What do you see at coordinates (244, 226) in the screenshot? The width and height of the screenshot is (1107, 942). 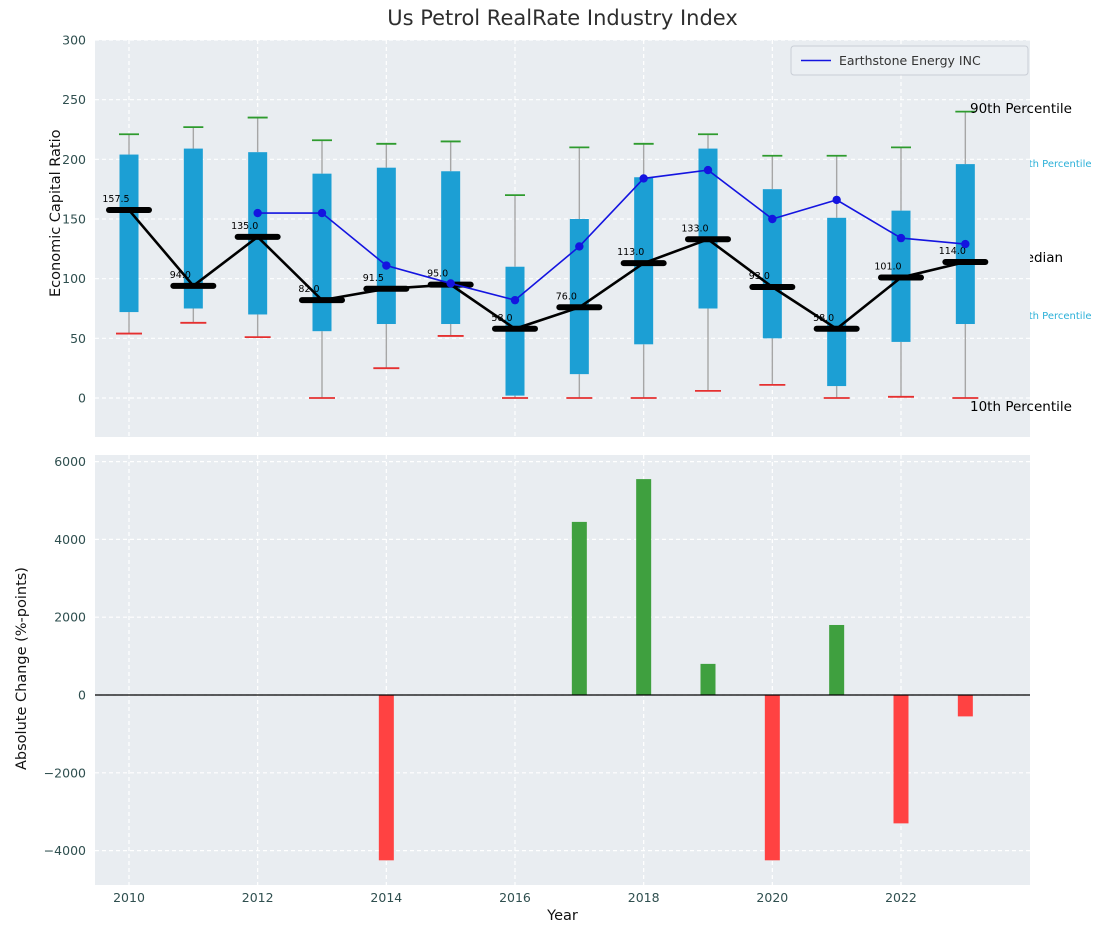 I see `median-value-label: 135.0` at bounding box center [244, 226].